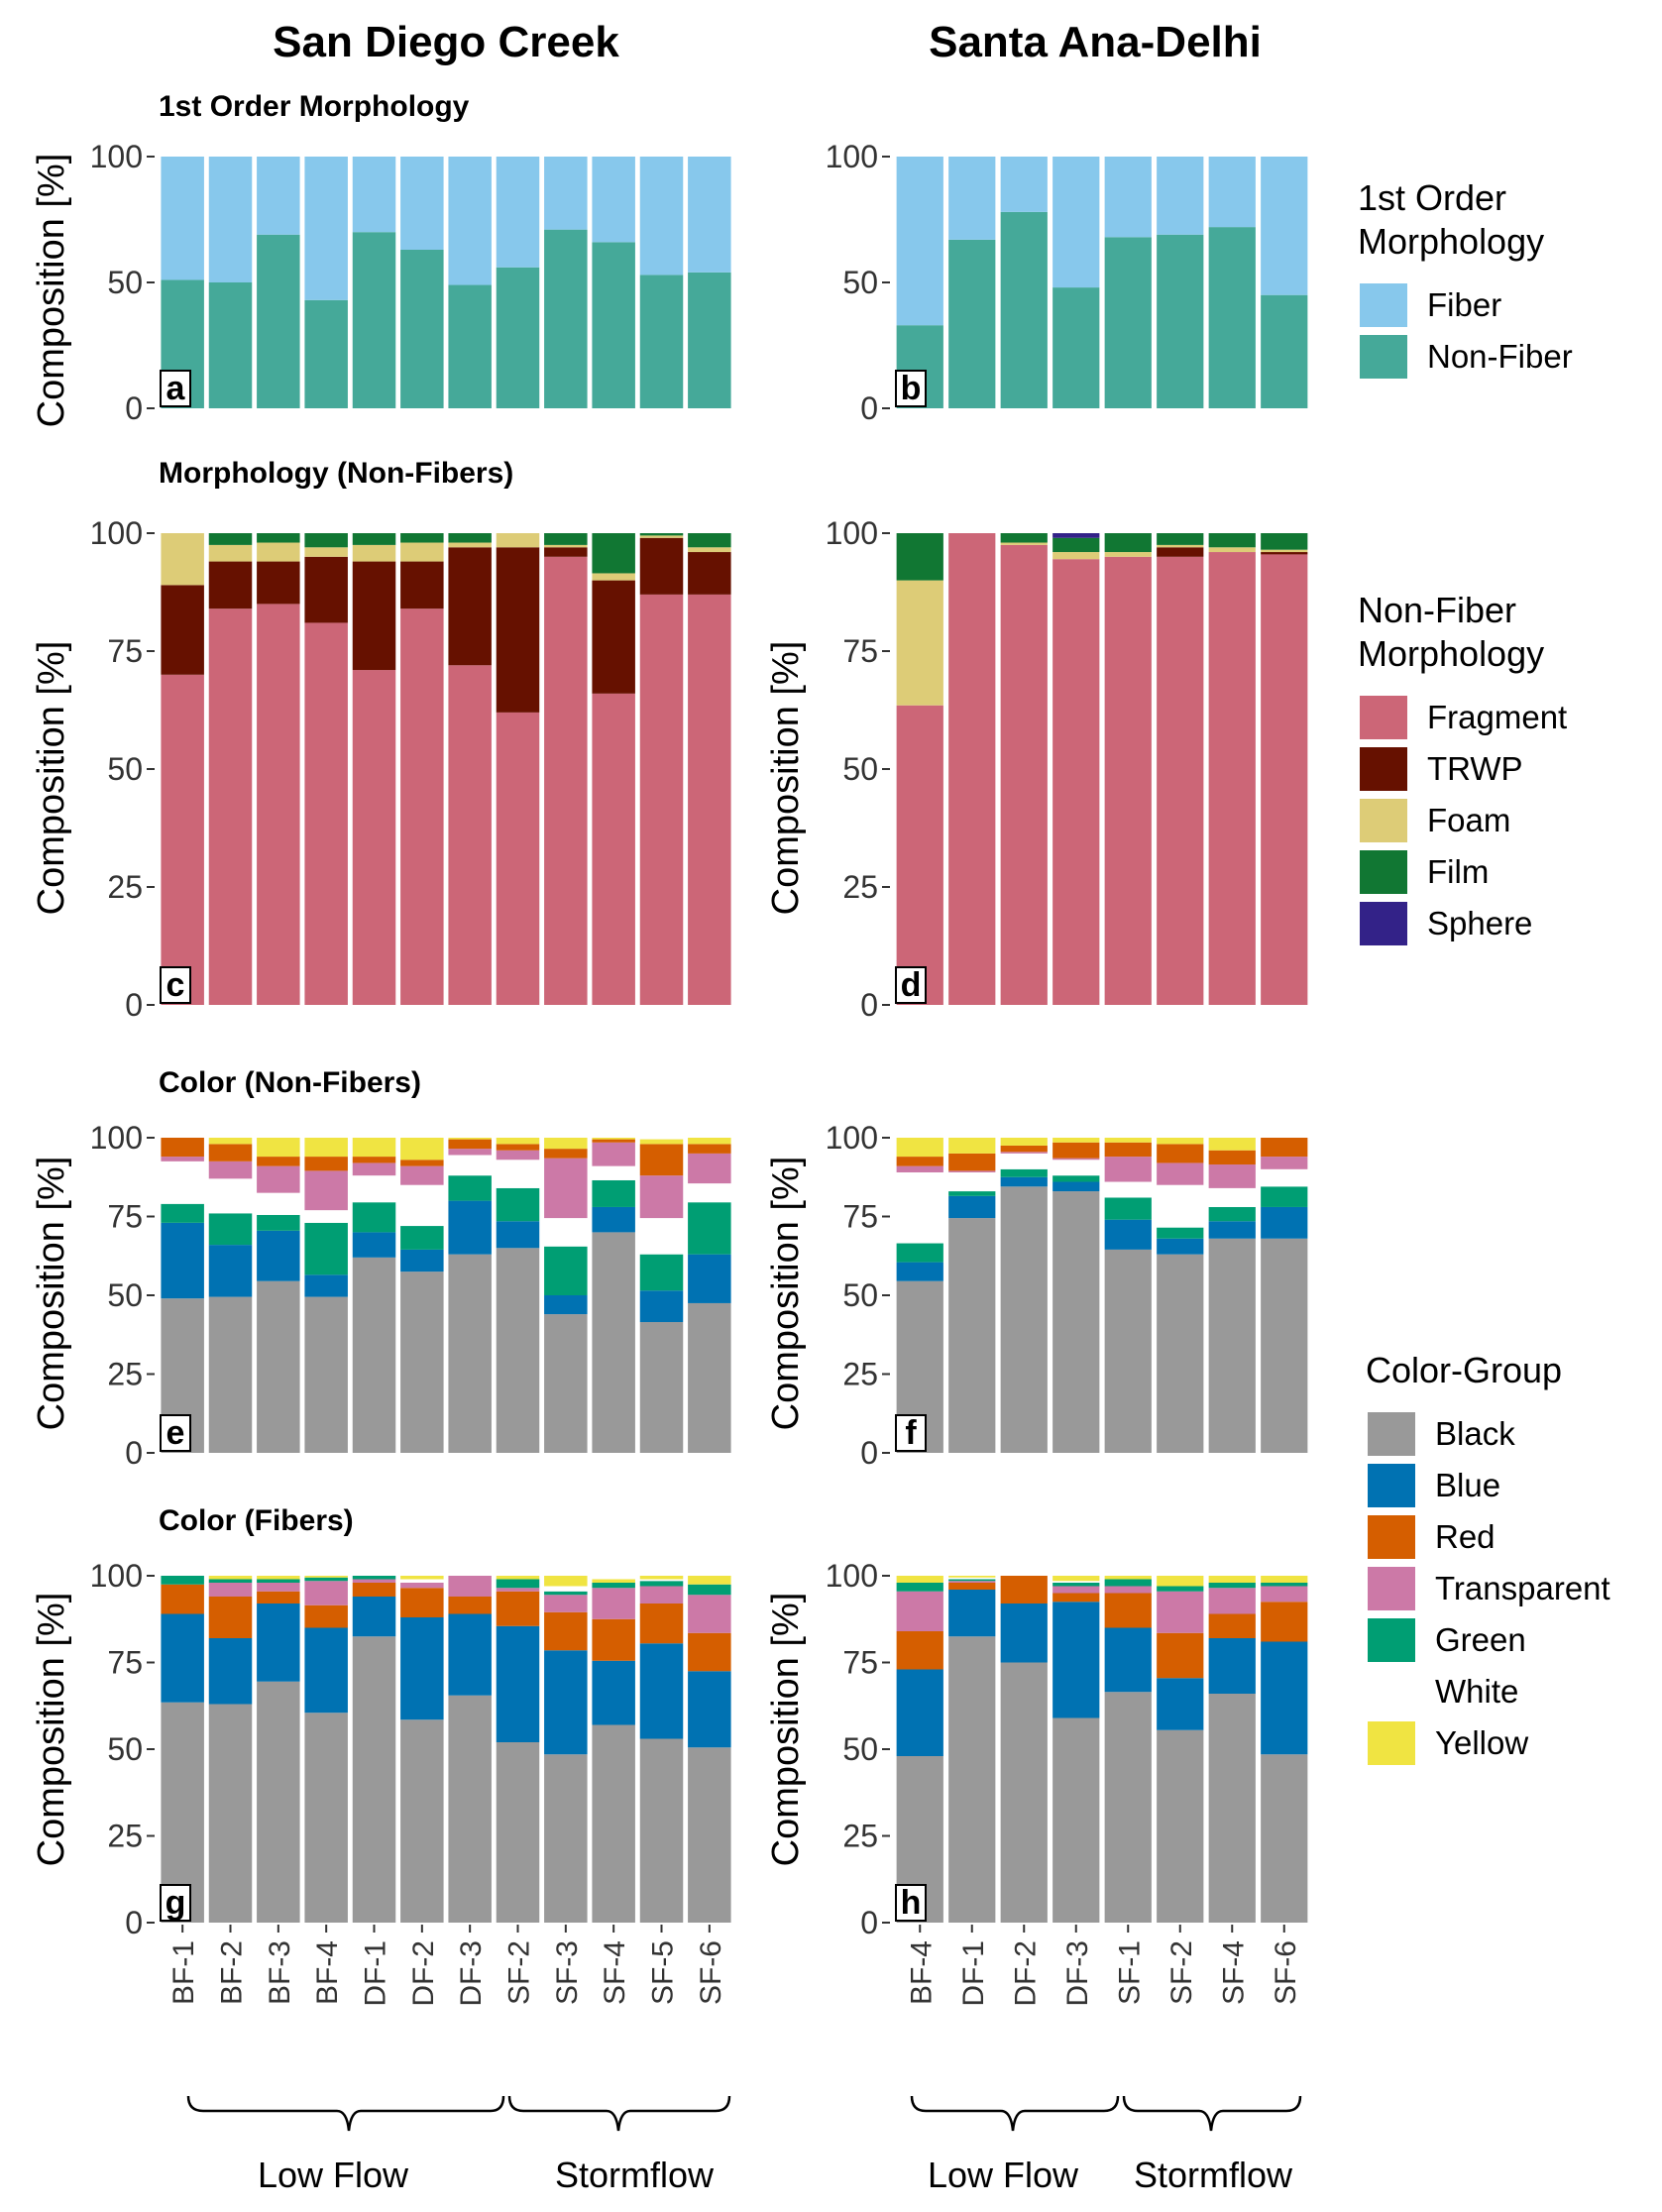 This screenshot has width=1662, height=2212. I want to click on x-tick-label-sf-6: SF-6, so click(1286, 1972).